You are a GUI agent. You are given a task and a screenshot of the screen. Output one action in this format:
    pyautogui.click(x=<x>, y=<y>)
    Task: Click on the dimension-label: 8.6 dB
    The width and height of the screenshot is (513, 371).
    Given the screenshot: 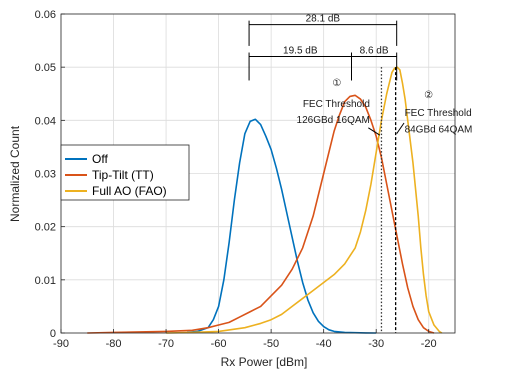 What is the action you would take?
    pyautogui.click(x=374, y=51)
    